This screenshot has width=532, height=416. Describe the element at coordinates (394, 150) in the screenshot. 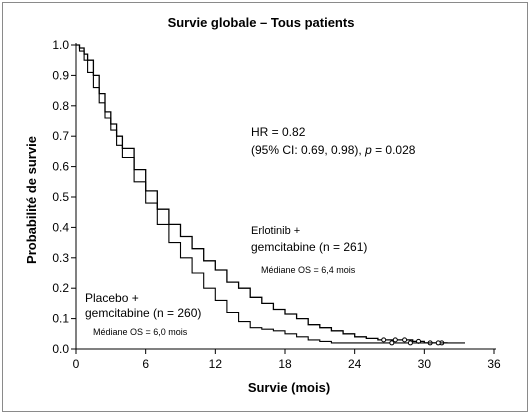

I see `hr-p-value: = 0.028` at that location.